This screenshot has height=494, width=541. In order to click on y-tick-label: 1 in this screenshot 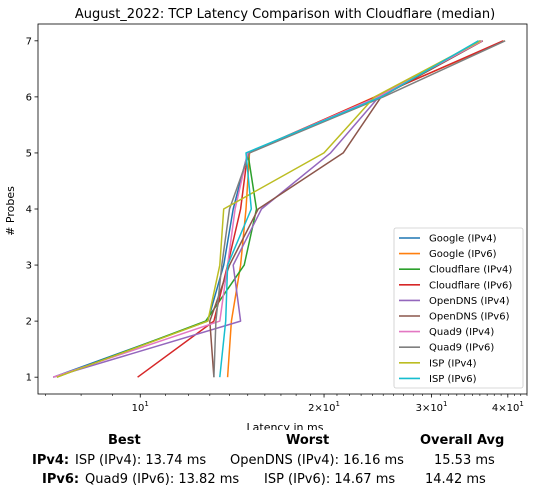, I will do `click(29, 378)`.